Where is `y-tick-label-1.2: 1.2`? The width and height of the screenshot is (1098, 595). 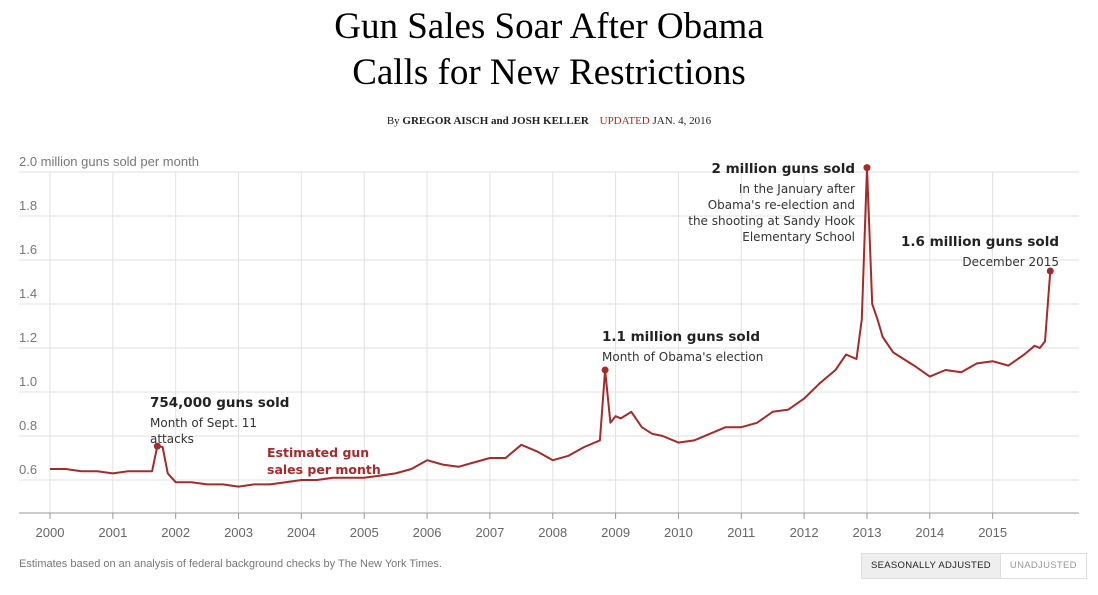 y-tick-label-1.2: 1.2 is located at coordinates (28, 337).